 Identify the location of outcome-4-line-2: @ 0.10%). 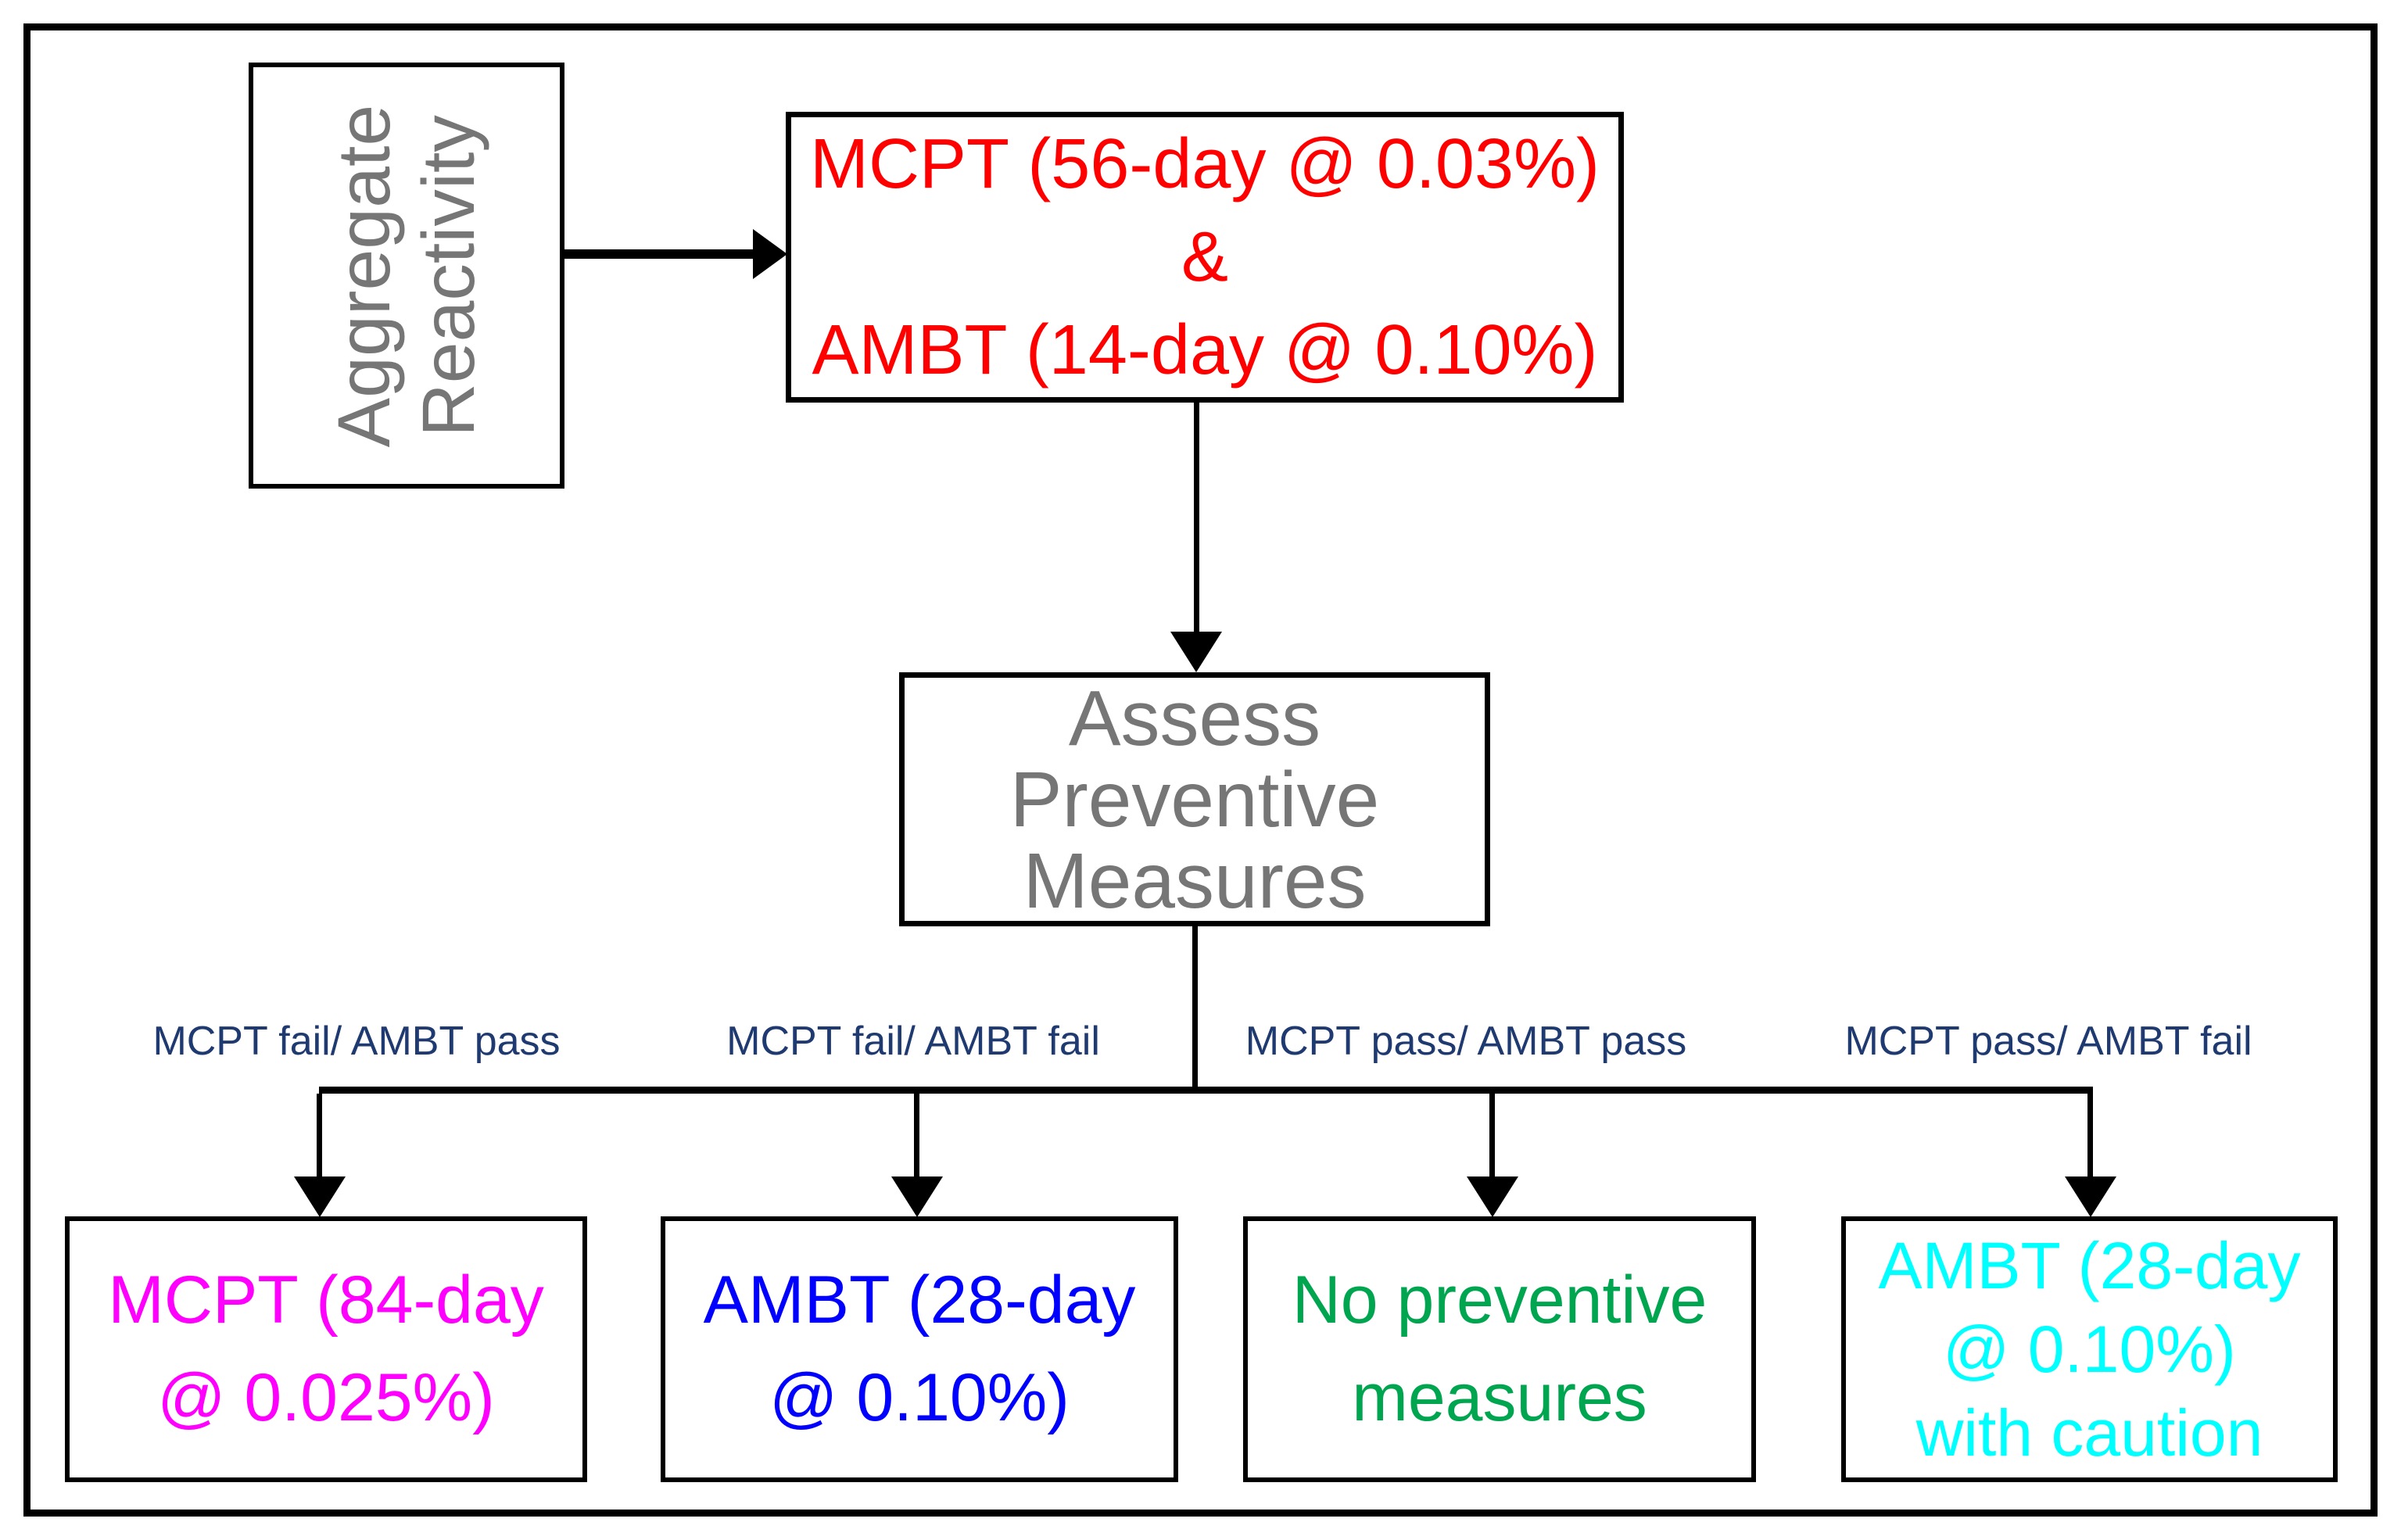
(2089, 1349).